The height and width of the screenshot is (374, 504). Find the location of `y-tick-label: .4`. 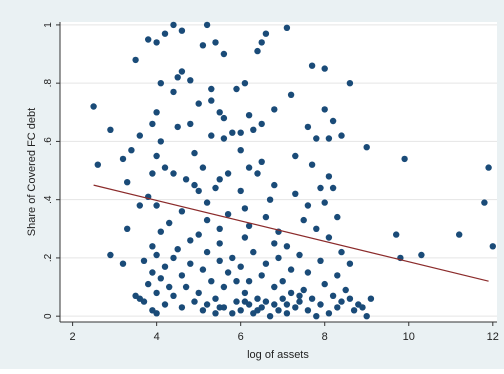

y-tick-label: .4 is located at coordinates (48, 199).